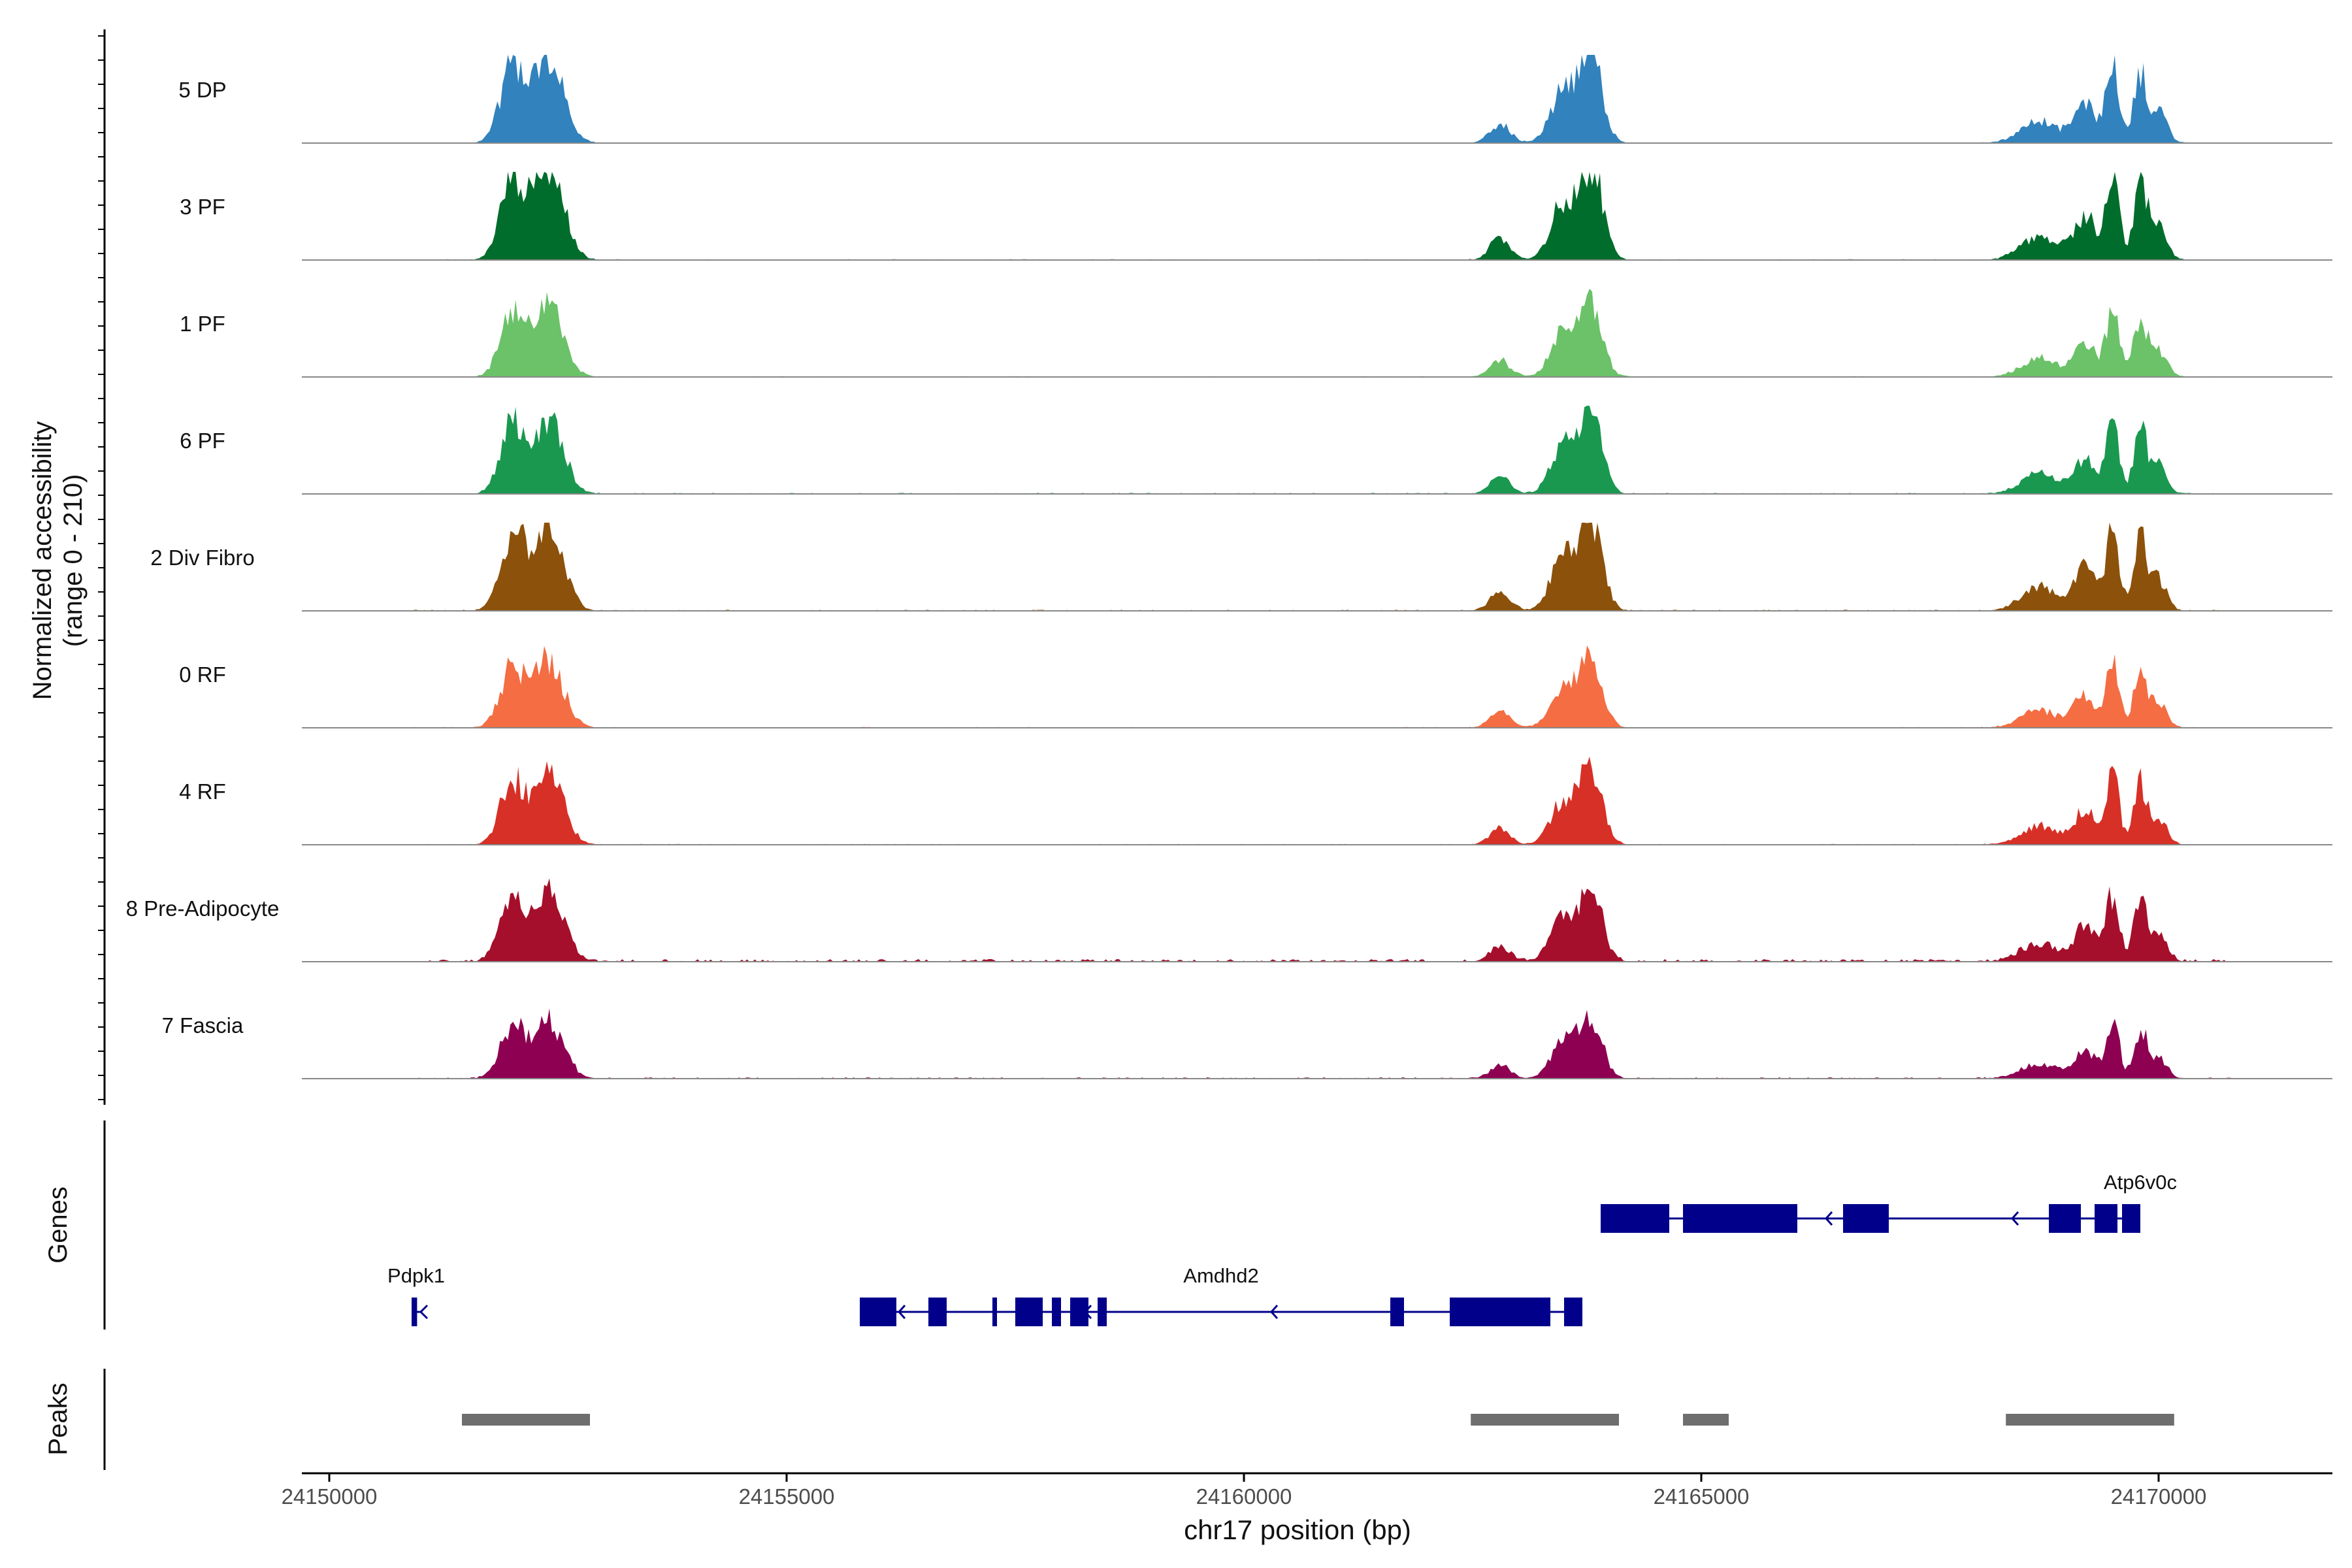 Image resolution: width=2352 pixels, height=1568 pixels. I want to click on track-5-dp: 5 DP, so click(1255, 99).